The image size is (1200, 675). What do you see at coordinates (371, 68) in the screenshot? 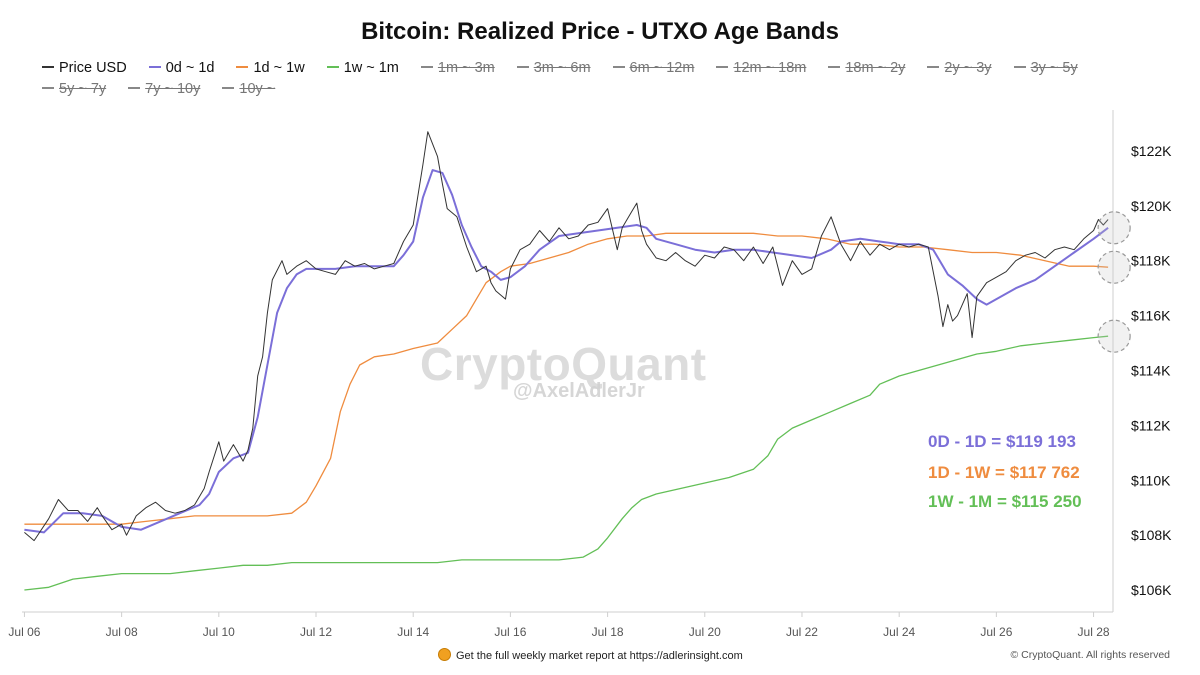
I see `legend-label: 1w ~ 1m` at bounding box center [371, 68].